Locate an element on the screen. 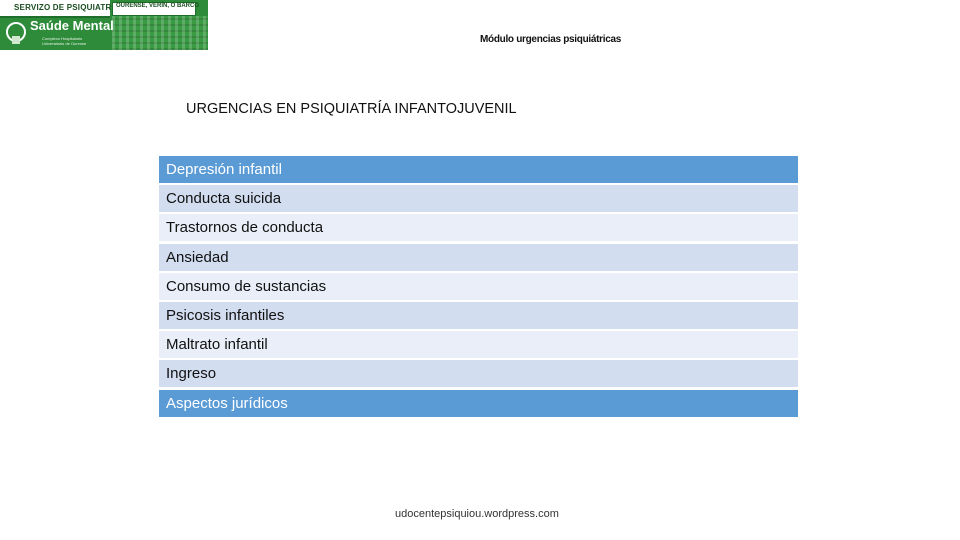 The image size is (960, 540). topic-item-ingreso: Ingreso is located at coordinates (478, 374).